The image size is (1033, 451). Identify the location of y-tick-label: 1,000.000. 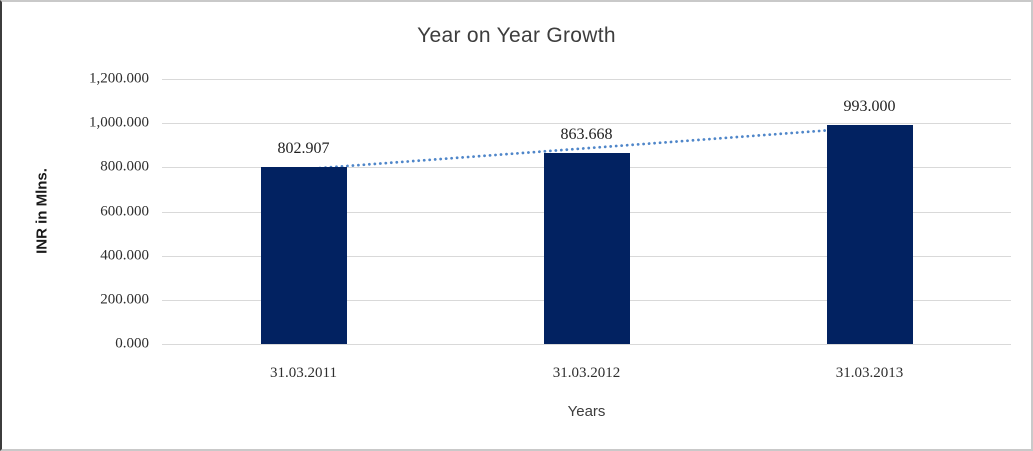
(119, 122).